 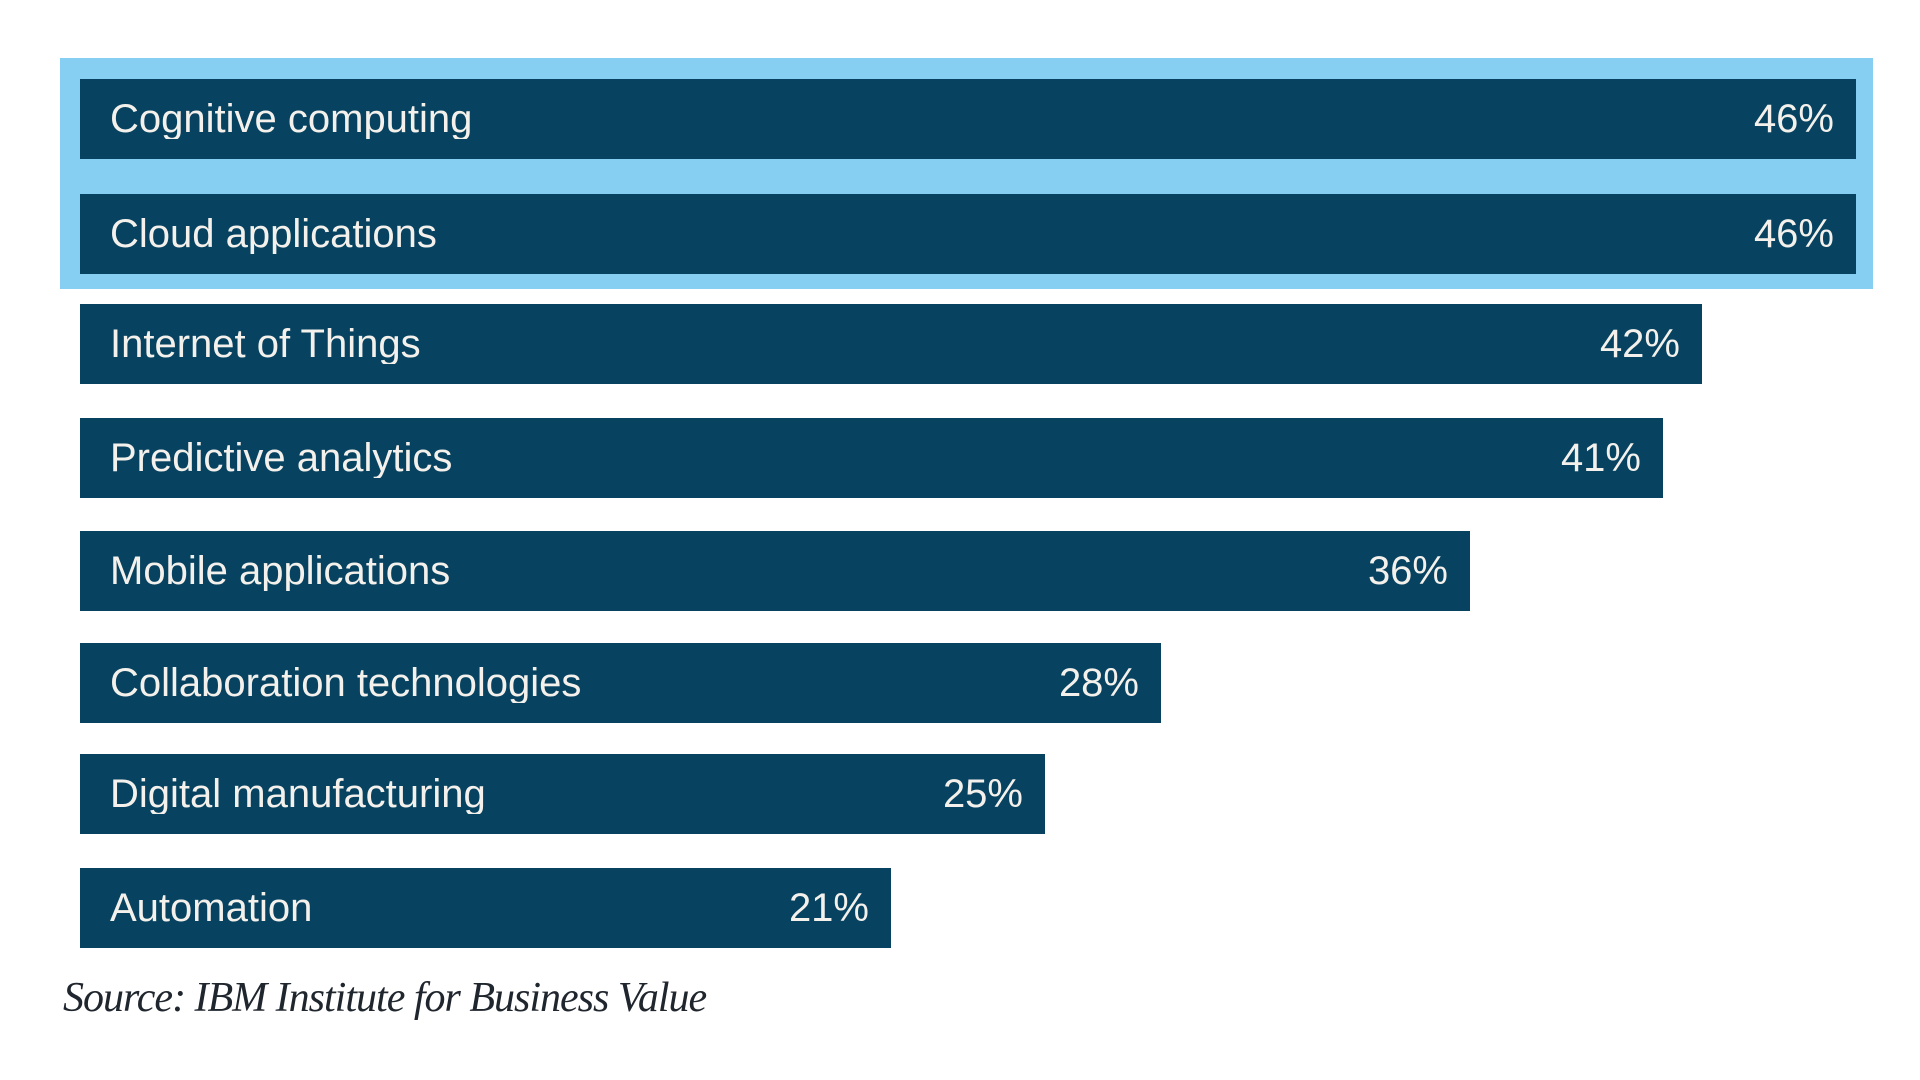 What do you see at coordinates (211, 908) in the screenshot?
I see `bar-label: Automation` at bounding box center [211, 908].